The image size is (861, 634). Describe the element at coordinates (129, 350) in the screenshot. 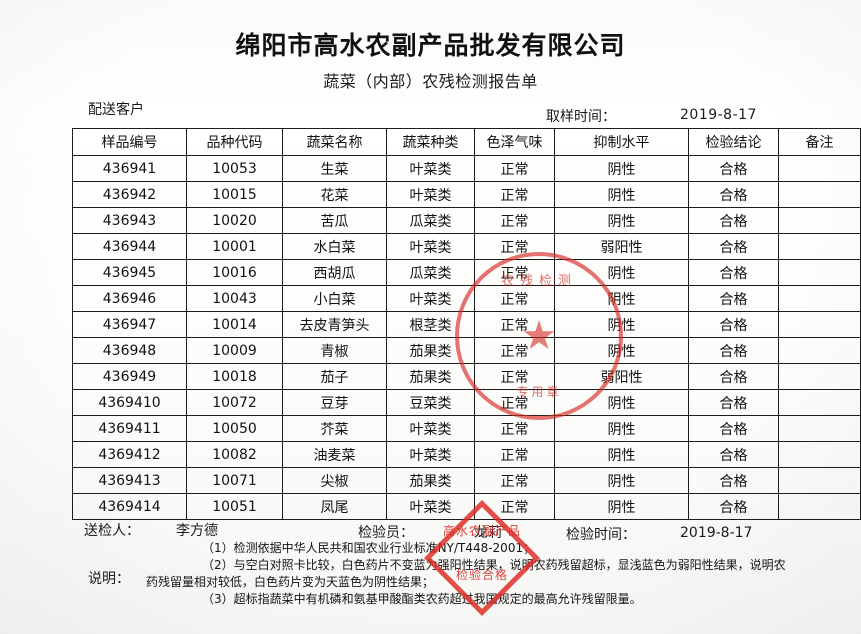

I see `cell-sample-no: 436948` at that location.